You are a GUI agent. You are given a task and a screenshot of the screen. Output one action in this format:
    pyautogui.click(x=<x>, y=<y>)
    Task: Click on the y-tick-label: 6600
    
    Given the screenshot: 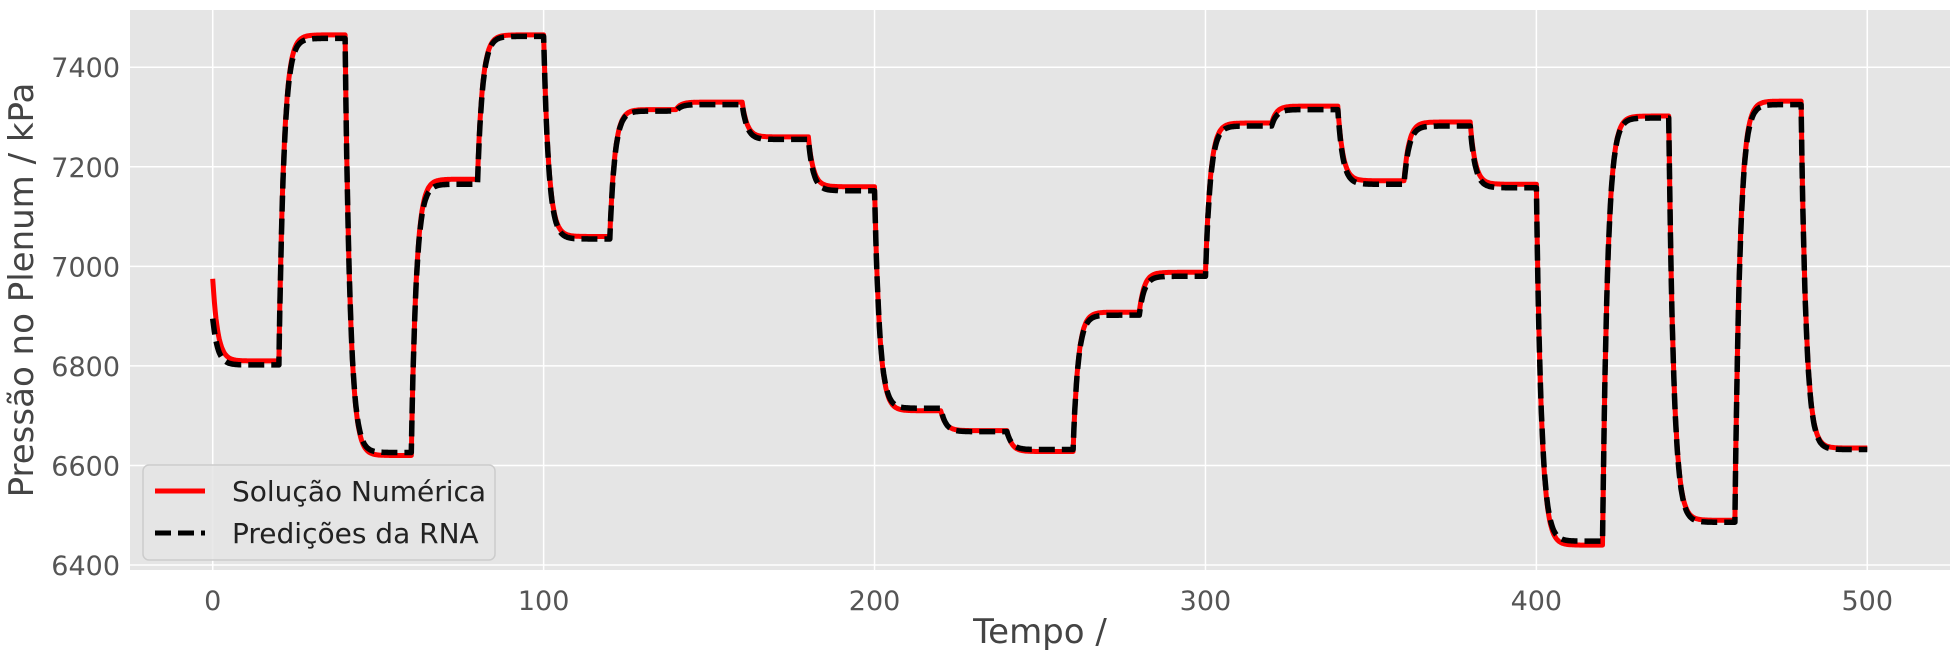 What is the action you would take?
    pyautogui.click(x=85, y=466)
    